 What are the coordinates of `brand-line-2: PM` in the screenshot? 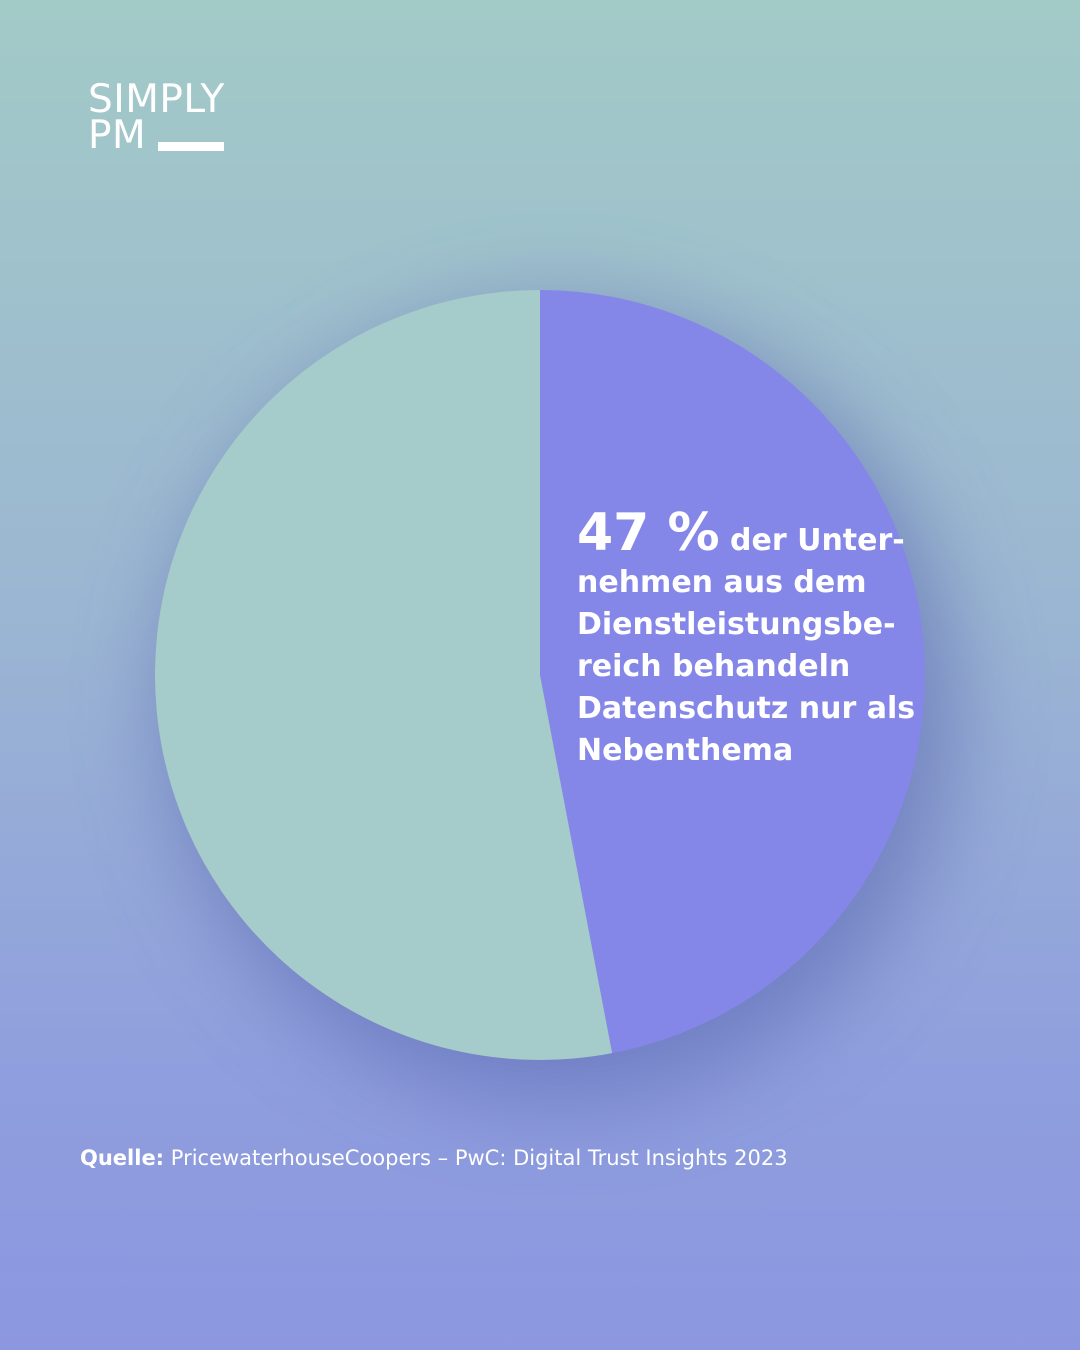 It's located at (117, 135).